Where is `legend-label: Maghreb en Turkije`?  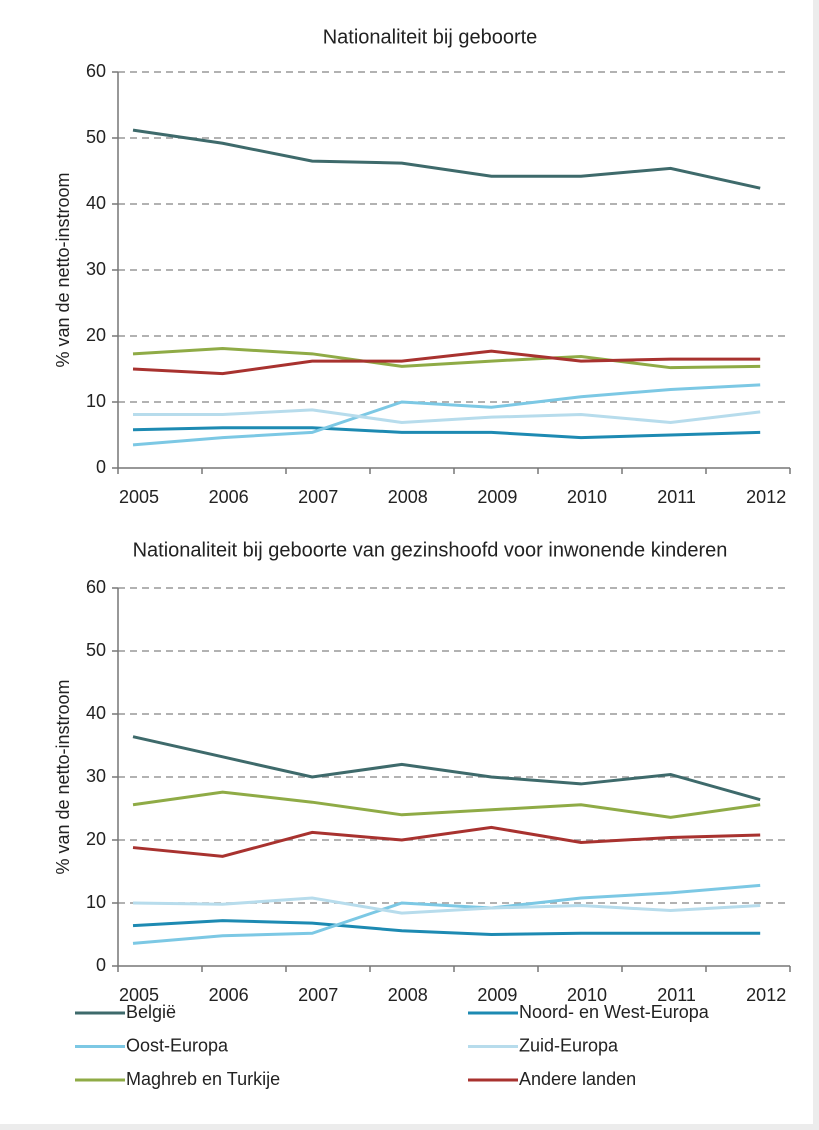 legend-label: Maghreb en Turkije is located at coordinates (203, 1079).